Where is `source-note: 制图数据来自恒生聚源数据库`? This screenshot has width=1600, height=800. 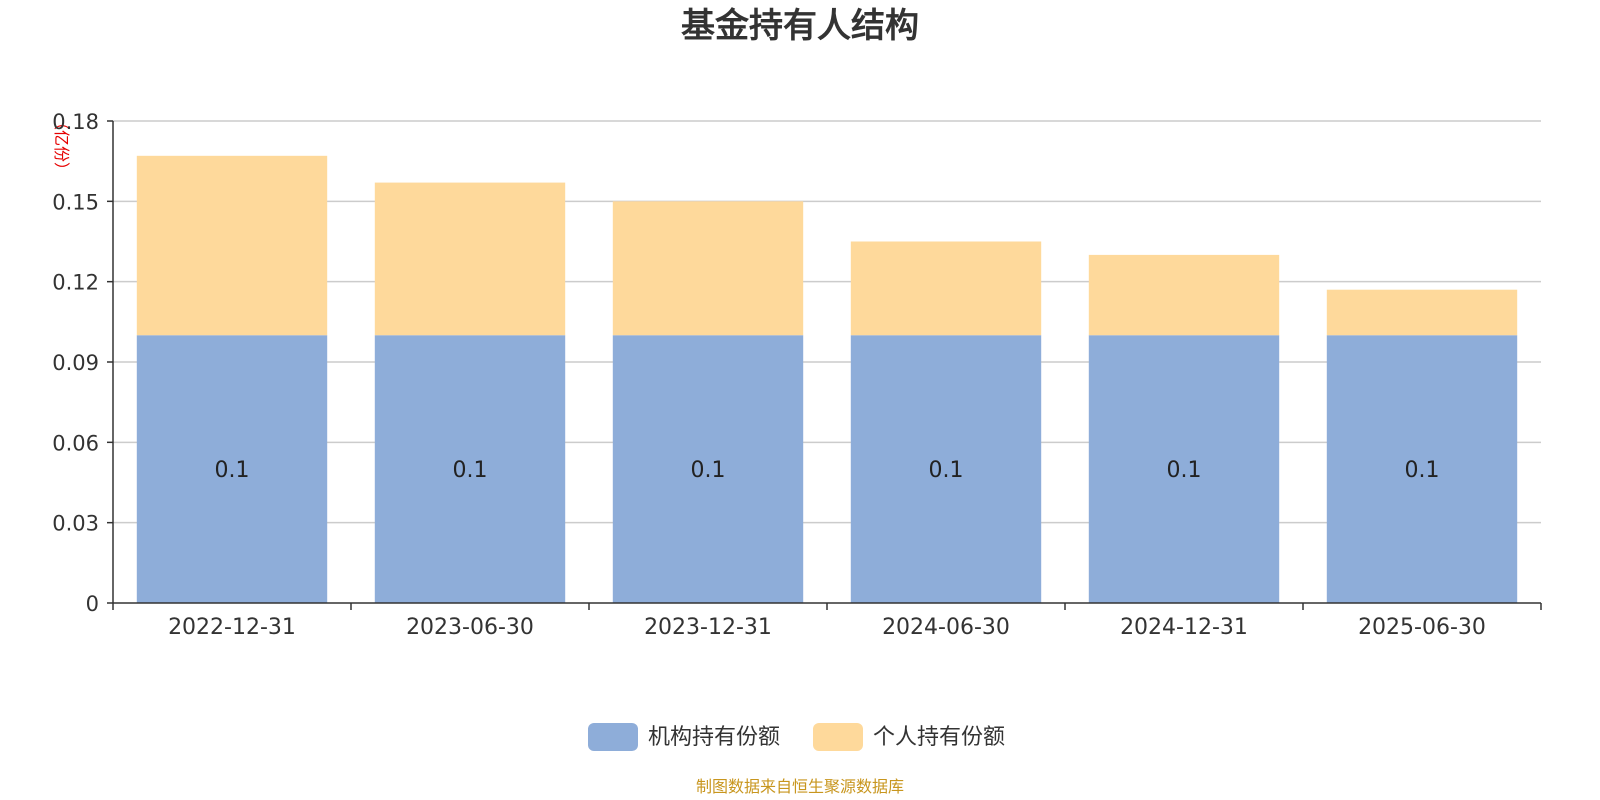
source-note: 制图数据来自恒生聚源数据库 is located at coordinates (800, 786).